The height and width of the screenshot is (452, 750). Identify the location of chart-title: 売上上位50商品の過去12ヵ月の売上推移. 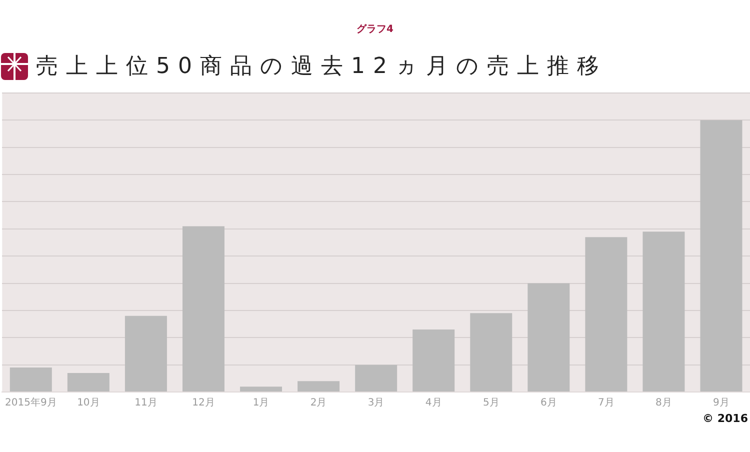
(321, 67).